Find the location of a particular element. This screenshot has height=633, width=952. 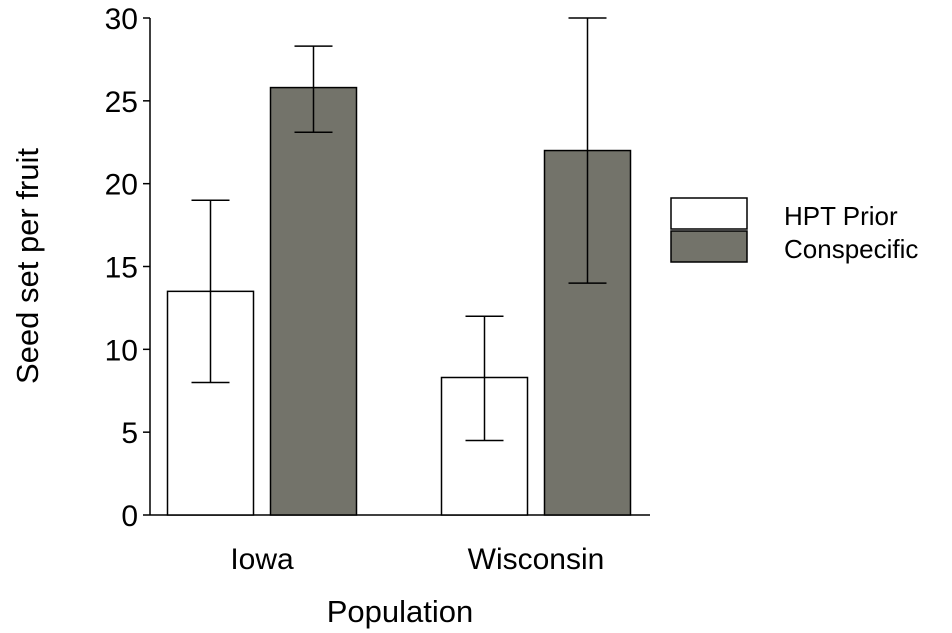

y-tick-label: 10 is located at coordinates (121, 350).